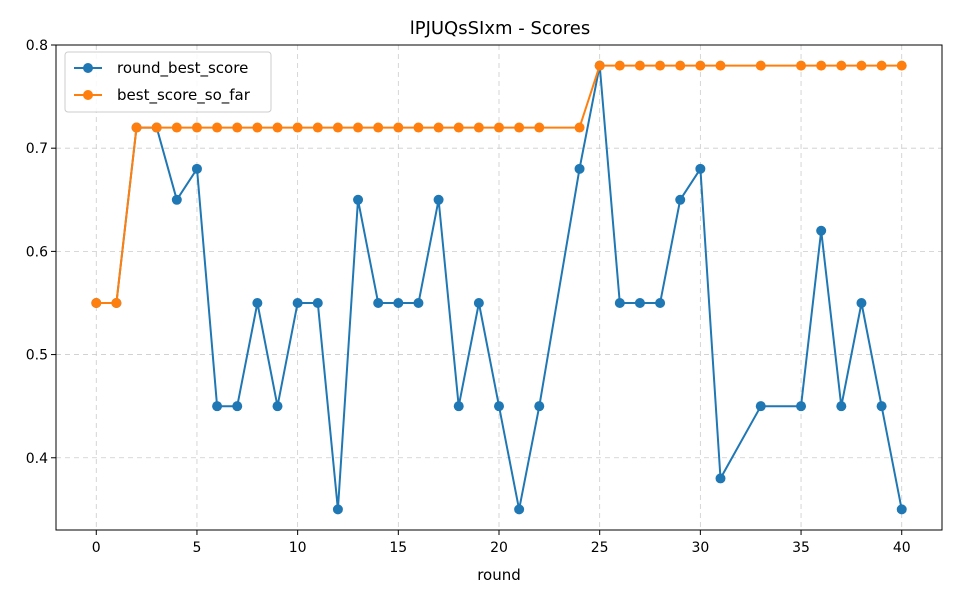  I want to click on x-tick-label: 15, so click(398, 548).